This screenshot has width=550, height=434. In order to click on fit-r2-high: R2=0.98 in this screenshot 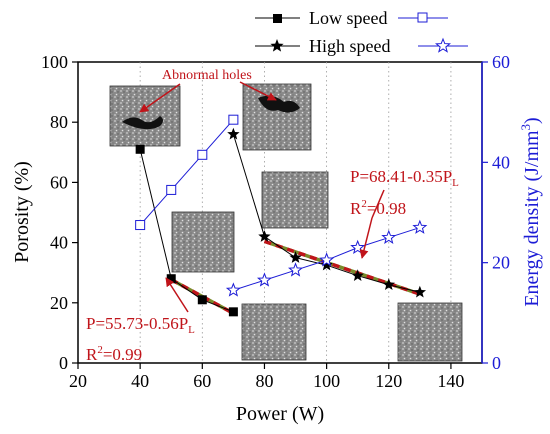, I will do `click(378, 208)`.